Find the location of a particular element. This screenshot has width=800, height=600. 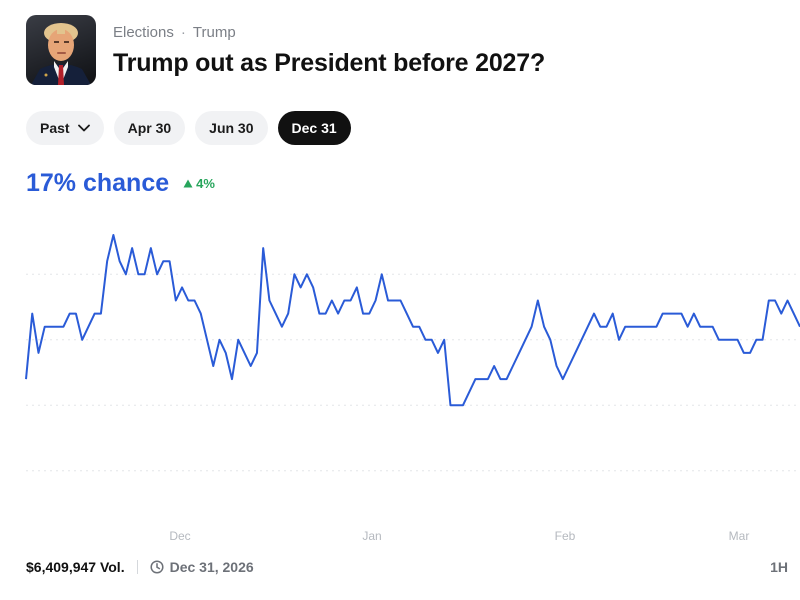

breadcrumb-category: Elections is located at coordinates (143, 32).